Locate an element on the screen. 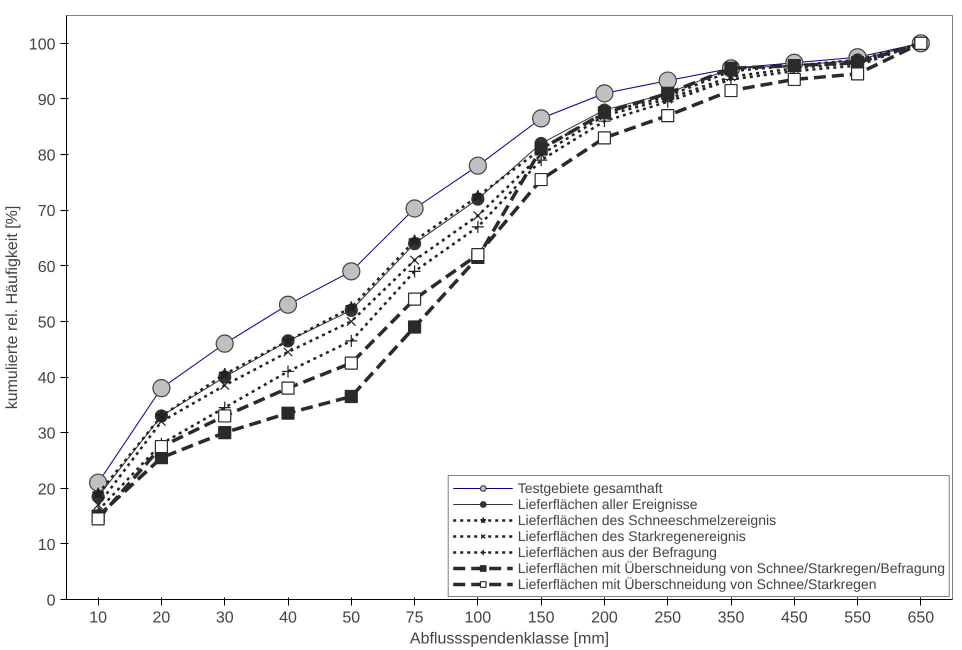 The width and height of the screenshot is (962, 650). y-tick-label: 20 is located at coordinates (47, 489).